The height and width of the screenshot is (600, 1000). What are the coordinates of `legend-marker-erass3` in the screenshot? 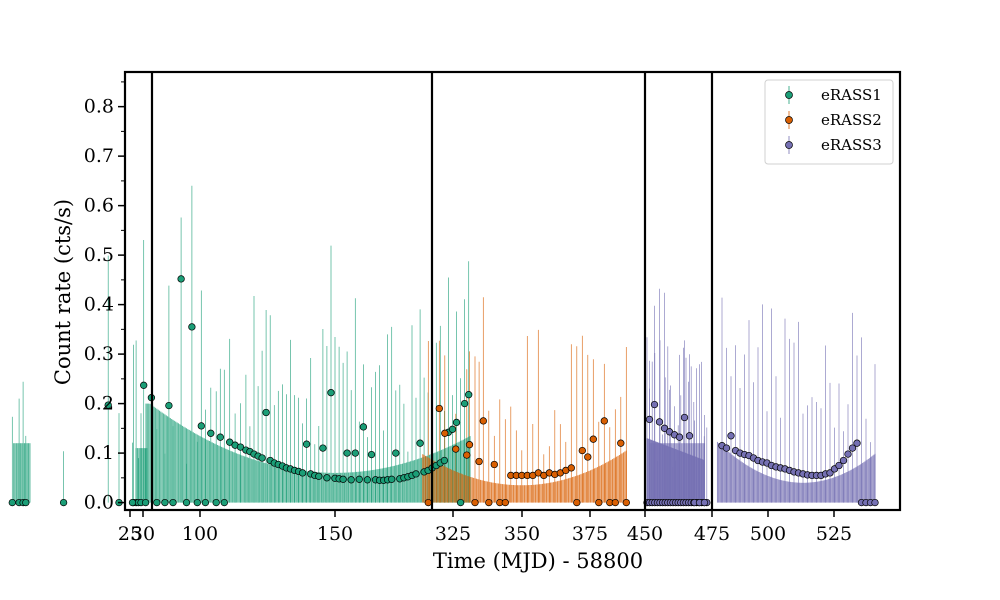 It's located at (789, 145).